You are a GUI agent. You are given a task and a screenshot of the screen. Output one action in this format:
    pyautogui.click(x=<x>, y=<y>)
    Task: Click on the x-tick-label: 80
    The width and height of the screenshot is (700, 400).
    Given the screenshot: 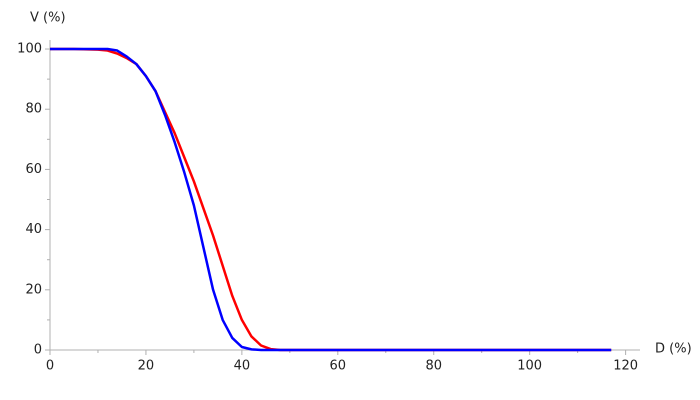 What is the action you would take?
    pyautogui.click(x=433, y=366)
    